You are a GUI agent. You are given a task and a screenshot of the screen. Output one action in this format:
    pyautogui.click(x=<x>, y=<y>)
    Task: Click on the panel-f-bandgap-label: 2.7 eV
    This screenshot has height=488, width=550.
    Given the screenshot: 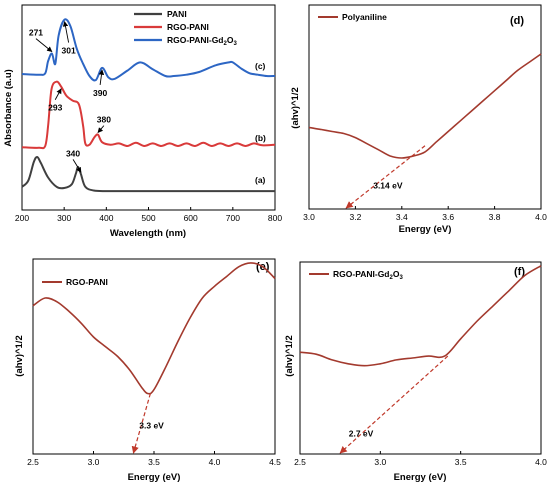 What is the action you would take?
    pyautogui.click(x=361, y=434)
    